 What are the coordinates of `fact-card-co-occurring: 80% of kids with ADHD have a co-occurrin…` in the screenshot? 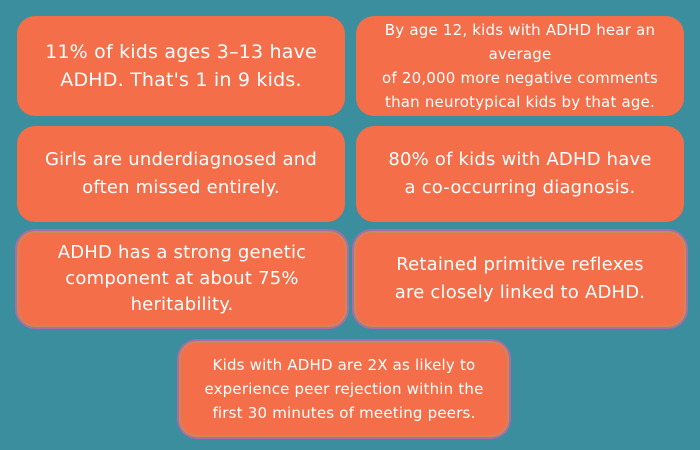 It's located at (520, 174).